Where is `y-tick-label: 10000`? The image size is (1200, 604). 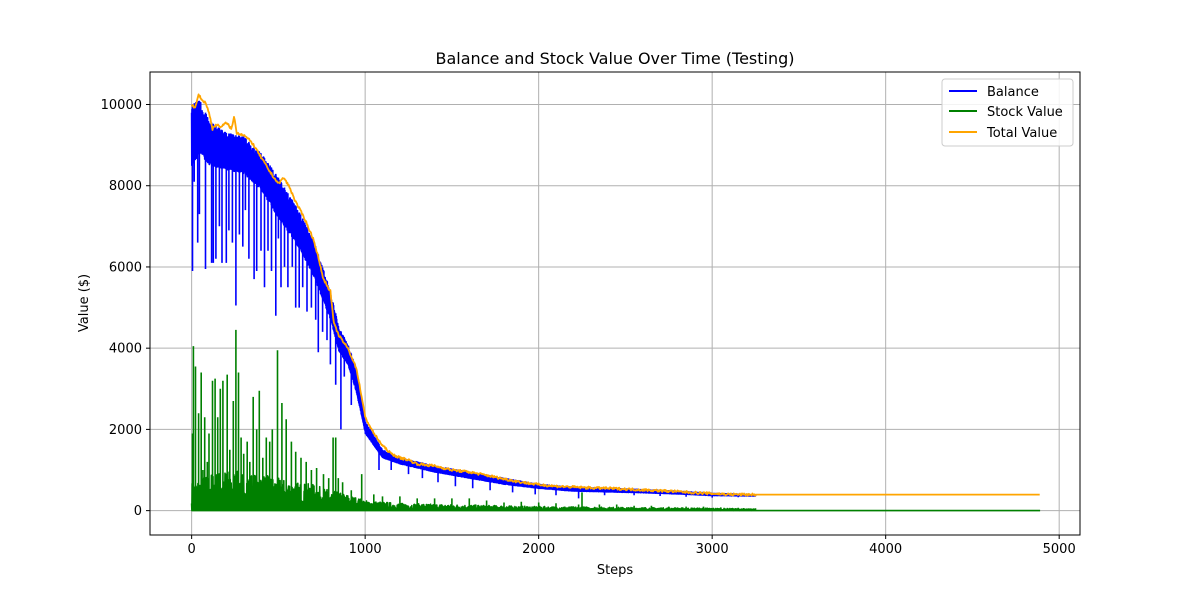 y-tick-label: 10000 is located at coordinates (121, 105).